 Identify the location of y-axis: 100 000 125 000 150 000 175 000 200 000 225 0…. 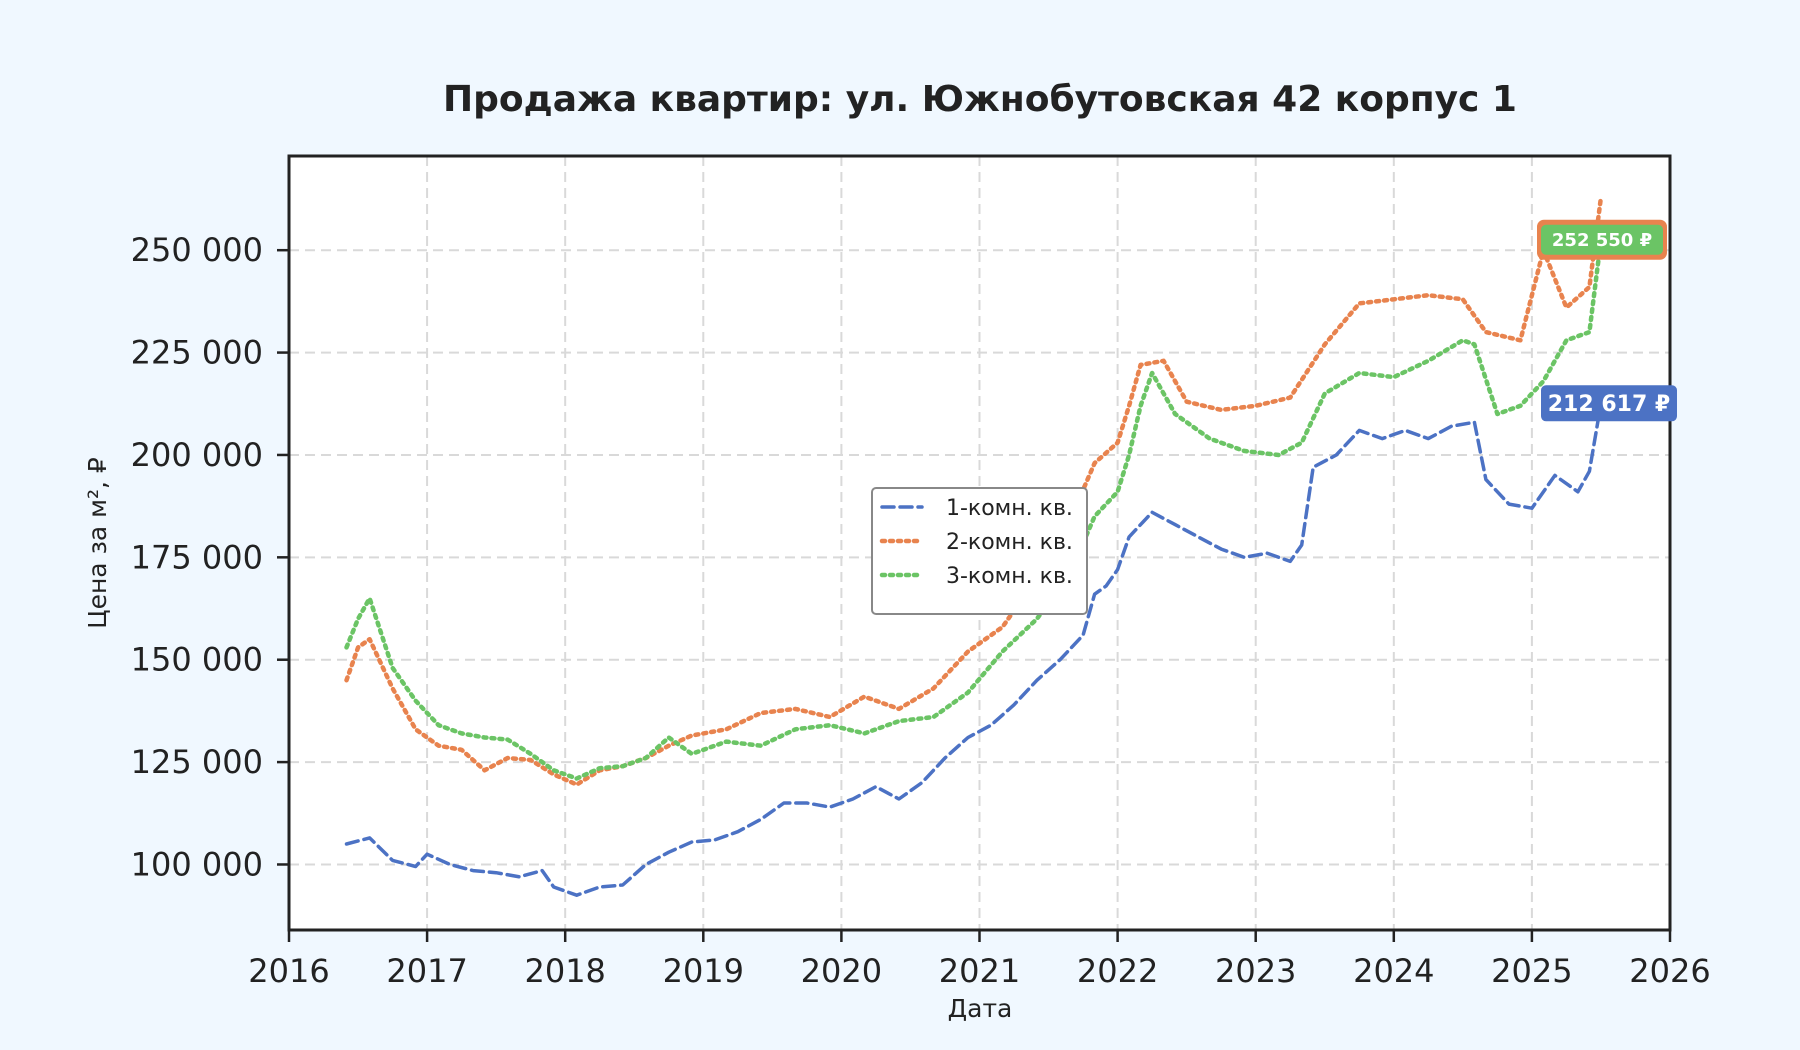
(210, 557).